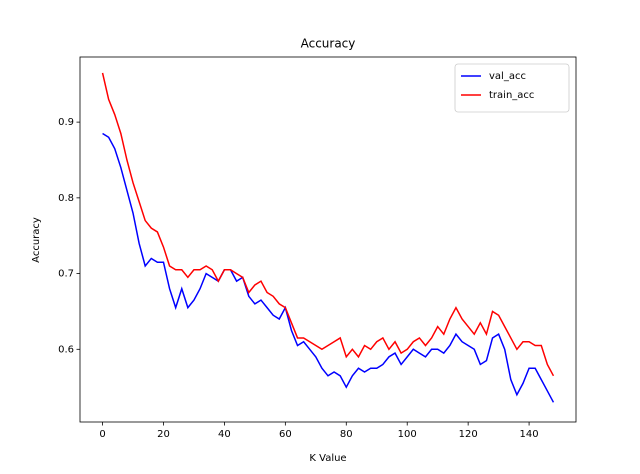 Image resolution: width=640 pixels, height=474 pixels. What do you see at coordinates (507, 76) in the screenshot?
I see `legend-label: val_acc` at bounding box center [507, 76].